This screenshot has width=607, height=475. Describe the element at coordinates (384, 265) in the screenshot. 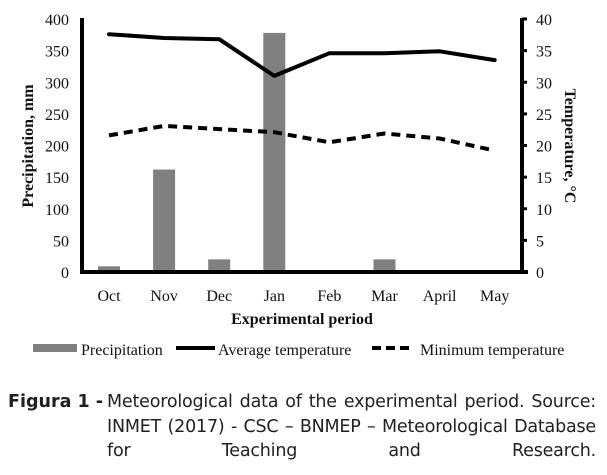

I see `bar-mar` at that location.